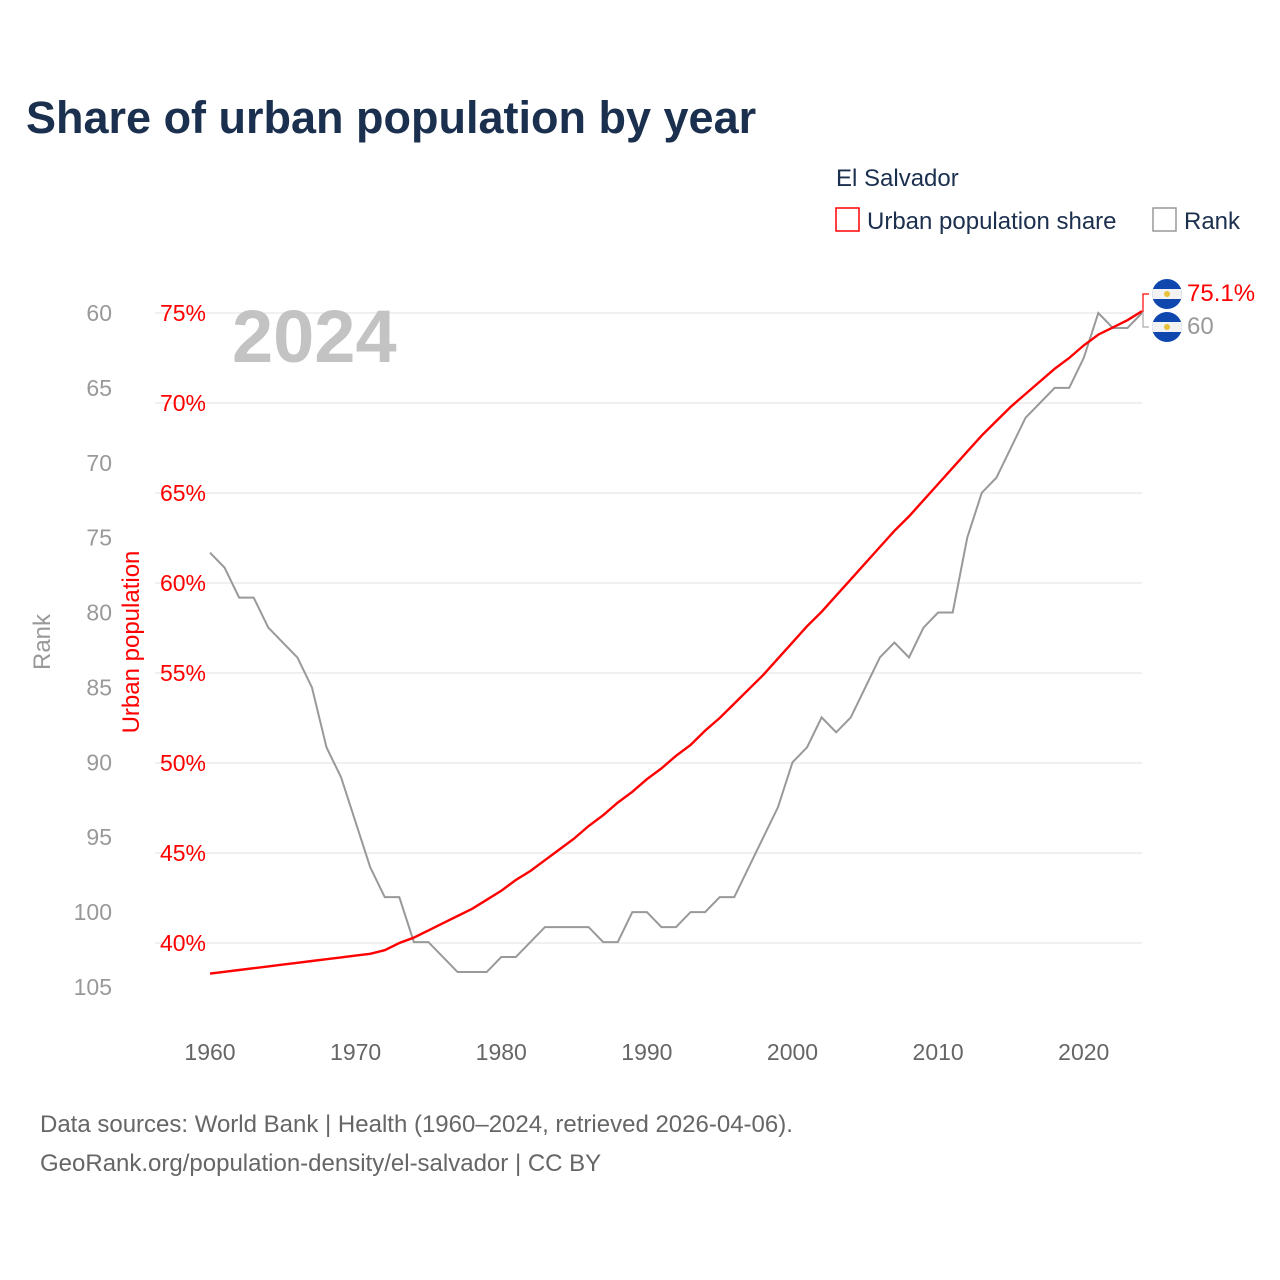 This screenshot has height=1280, width=1280. I want to click on urban-tick-label: 75%, so click(183, 313).